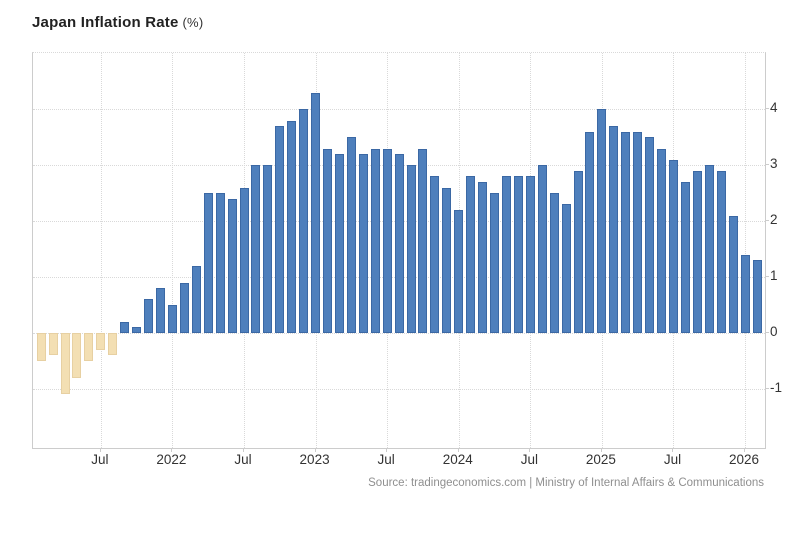  What do you see at coordinates (746, 250) in the screenshot?
I see `v-gridline-2026` at bounding box center [746, 250].